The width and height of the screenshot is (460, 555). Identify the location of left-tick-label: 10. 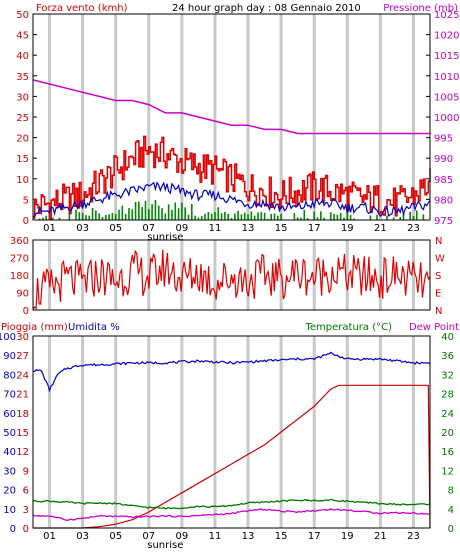
(22, 180).